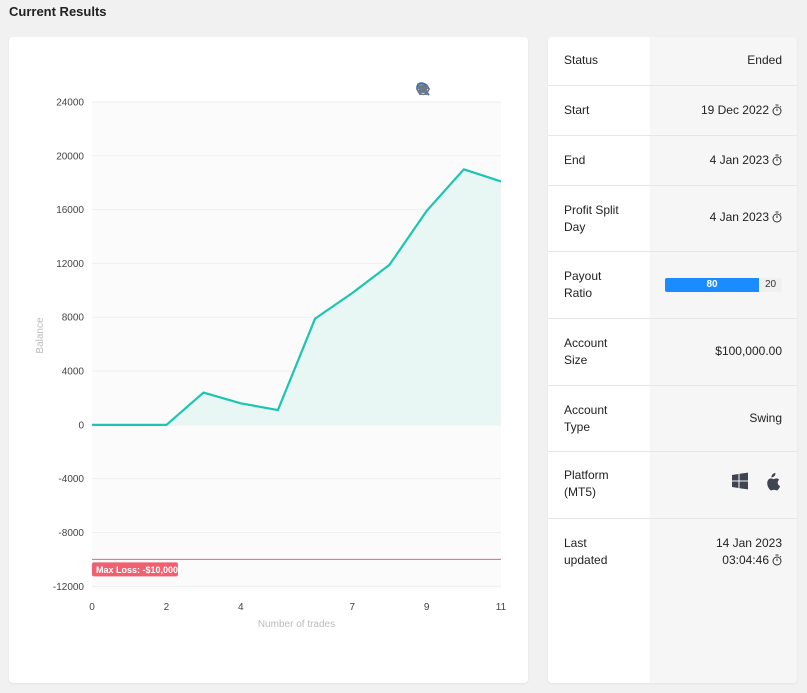  Describe the element at coordinates (70, 264) in the screenshot. I see `y-tick-label: 12000` at that location.